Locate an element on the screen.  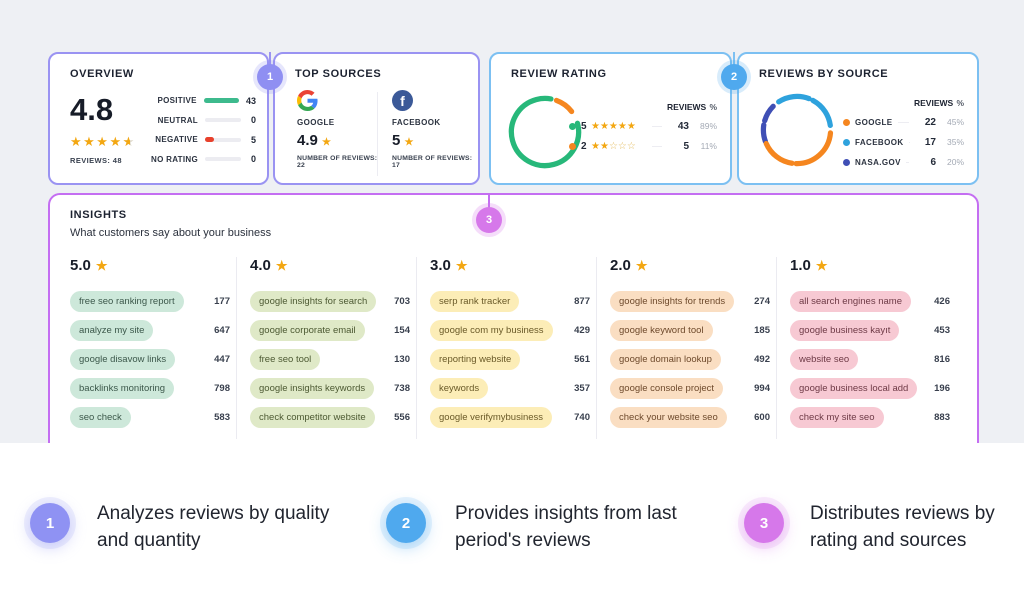
keyword-row: check my site seo 883 is located at coordinates (870, 417).